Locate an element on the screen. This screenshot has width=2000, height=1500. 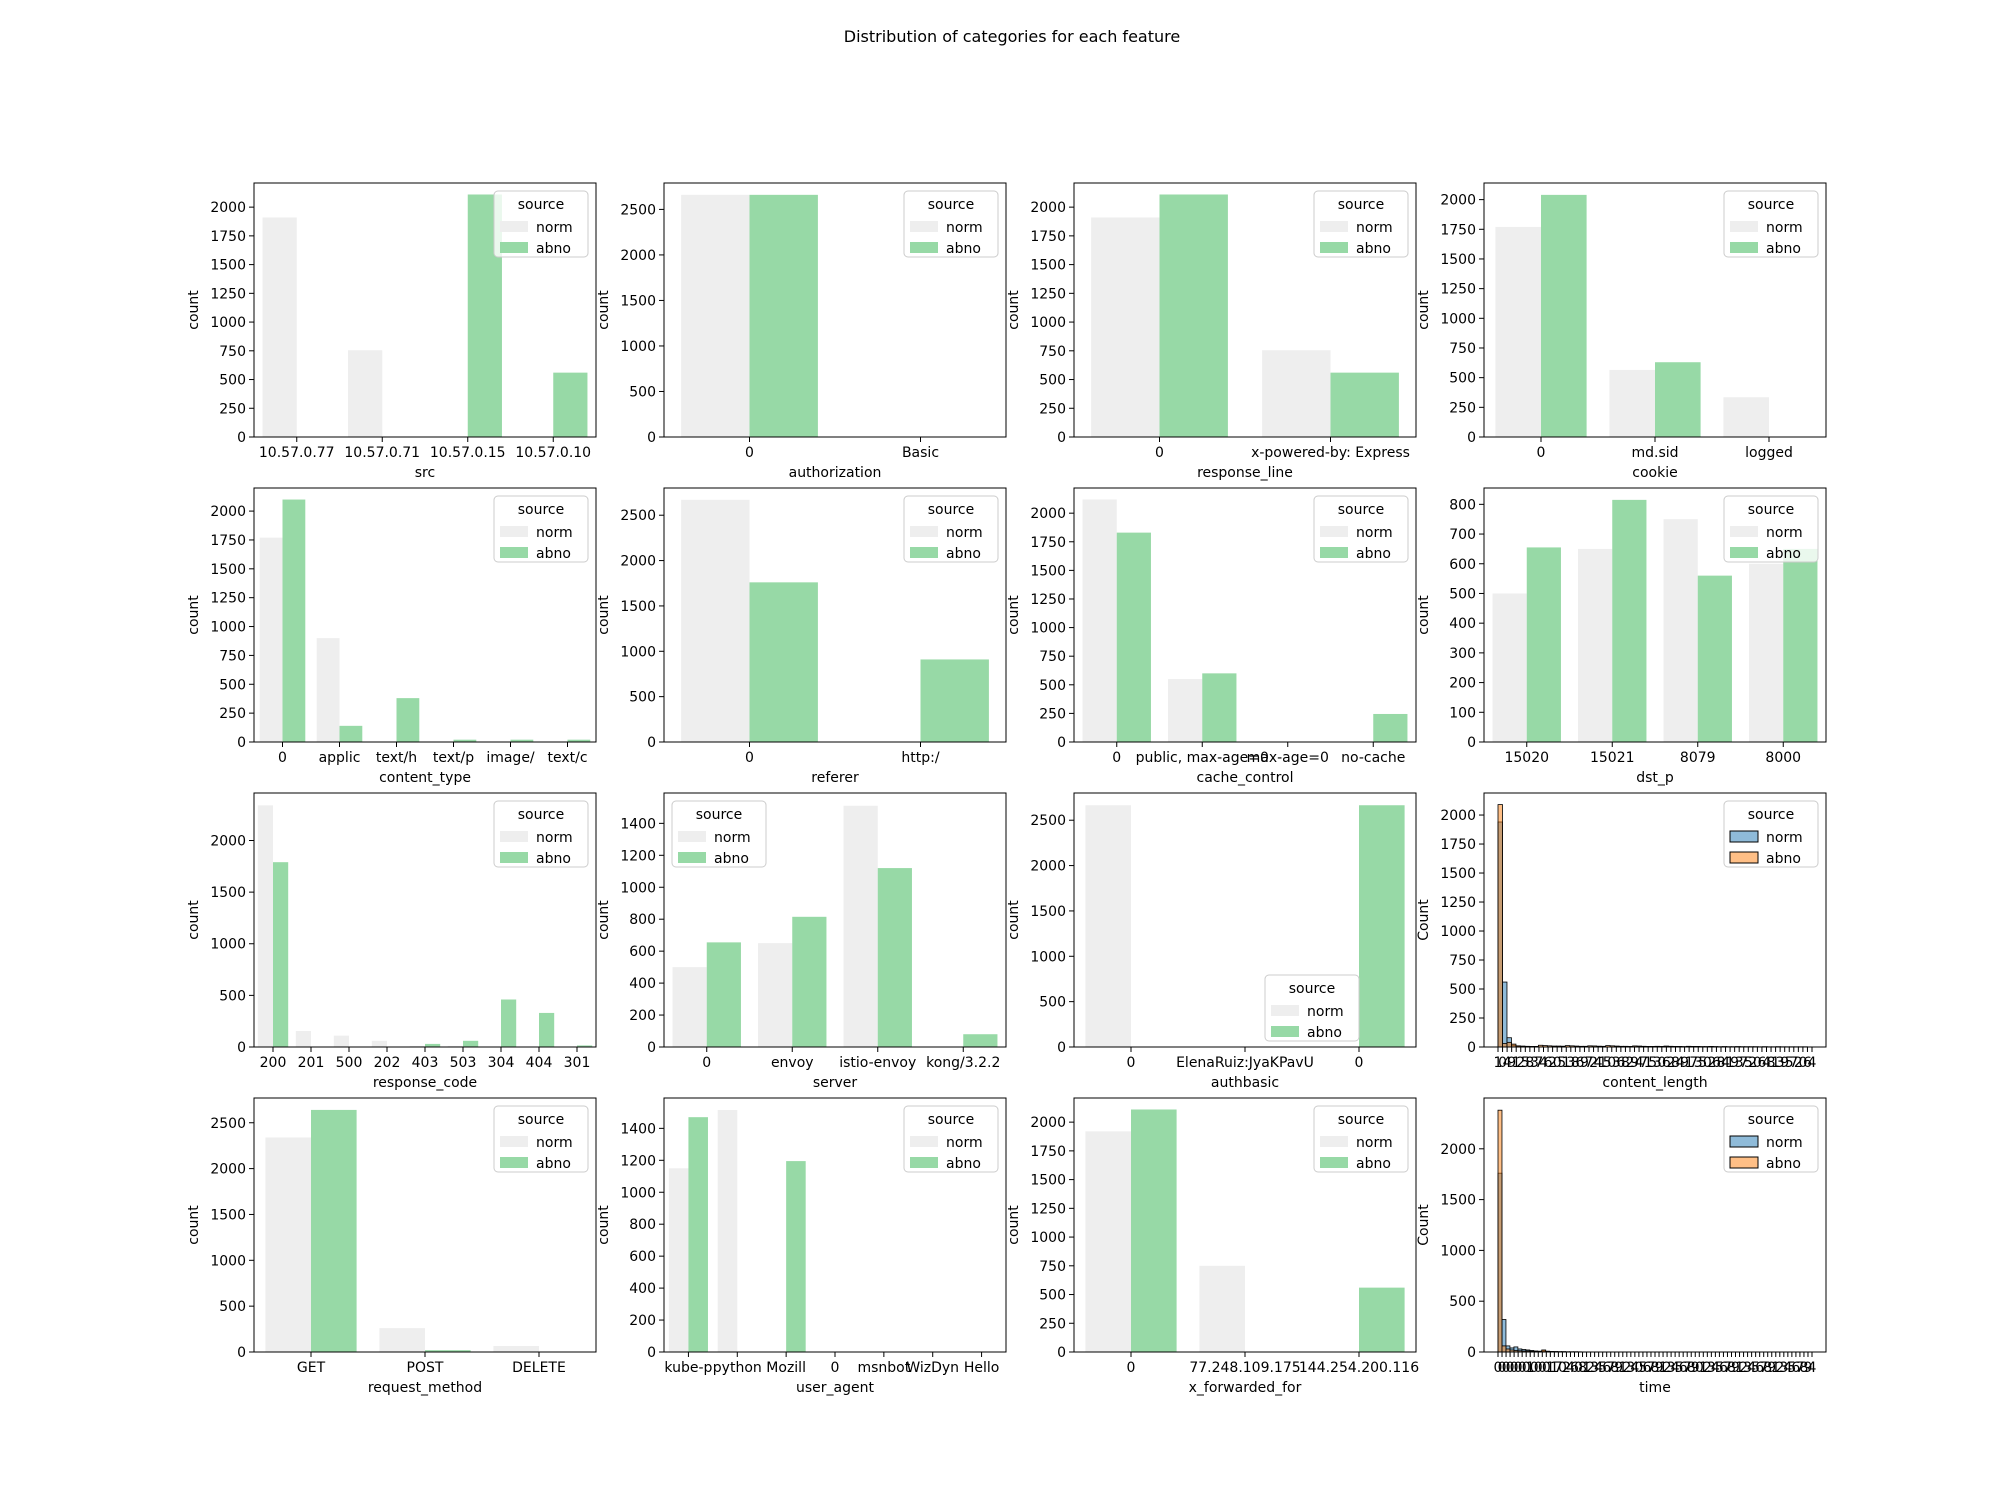
y-axis-label: Count is located at coordinates (1424, 1225).